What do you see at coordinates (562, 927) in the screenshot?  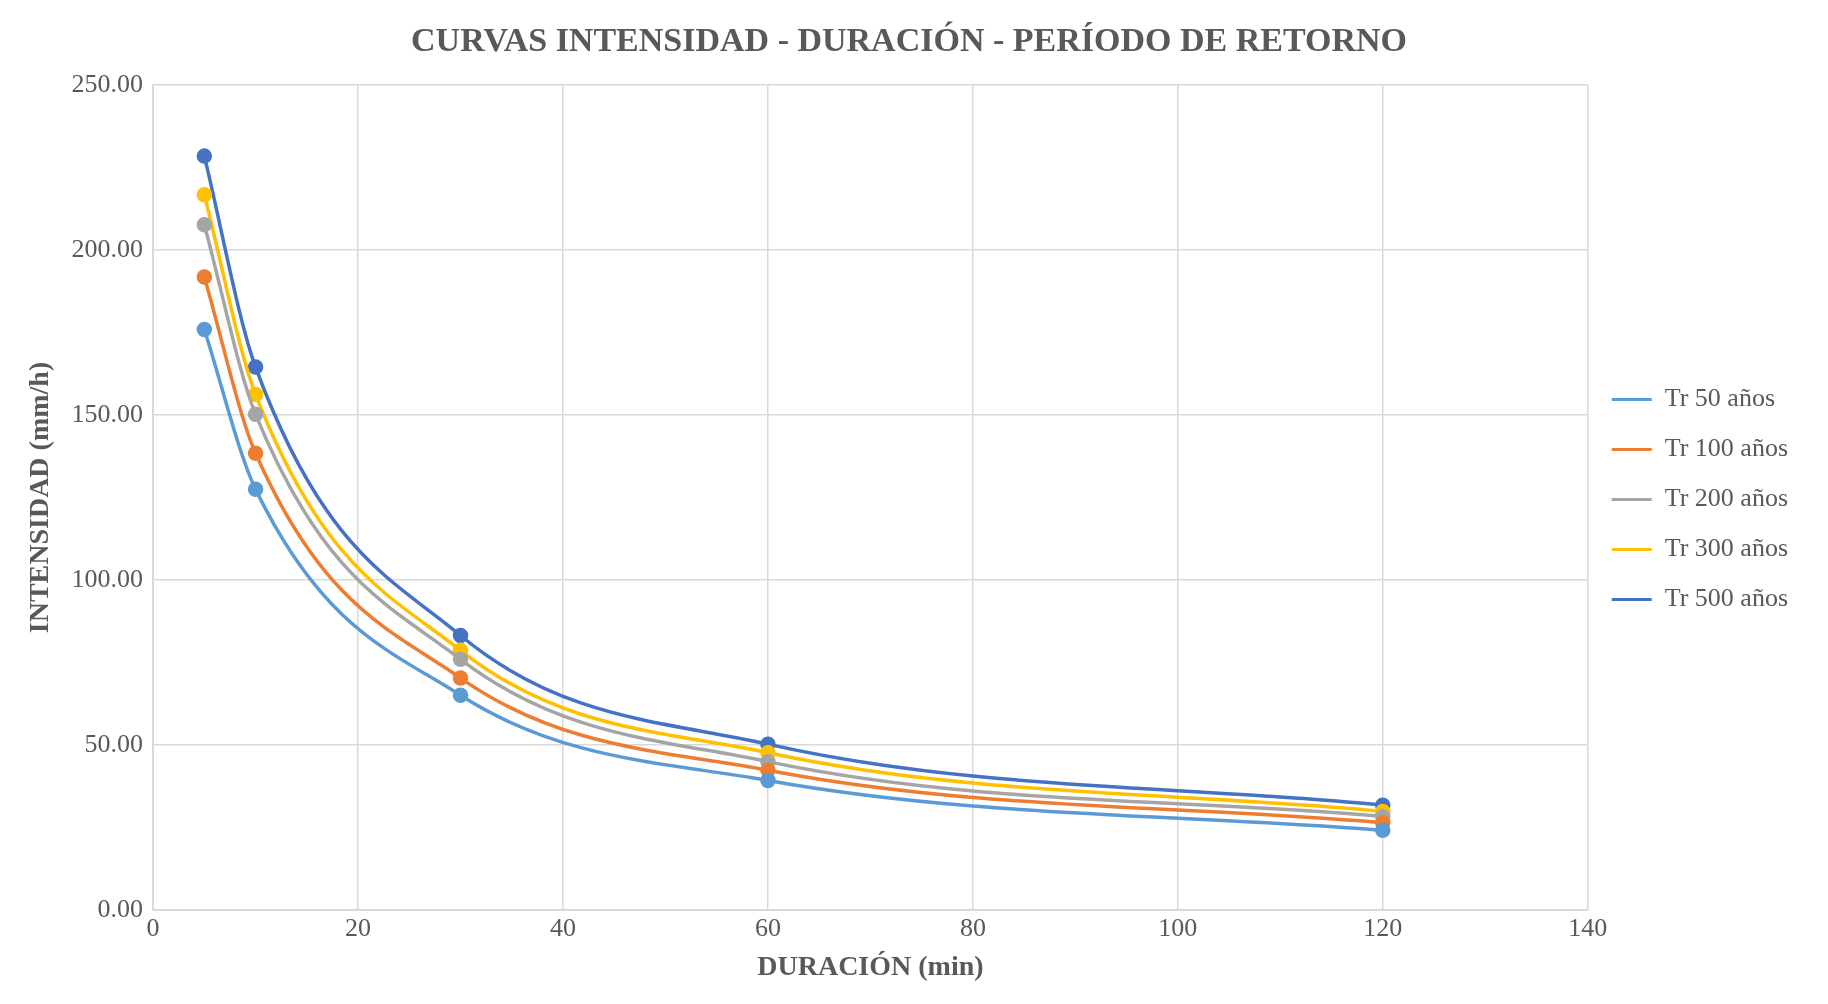 I see `x-tick-label: 40` at bounding box center [562, 927].